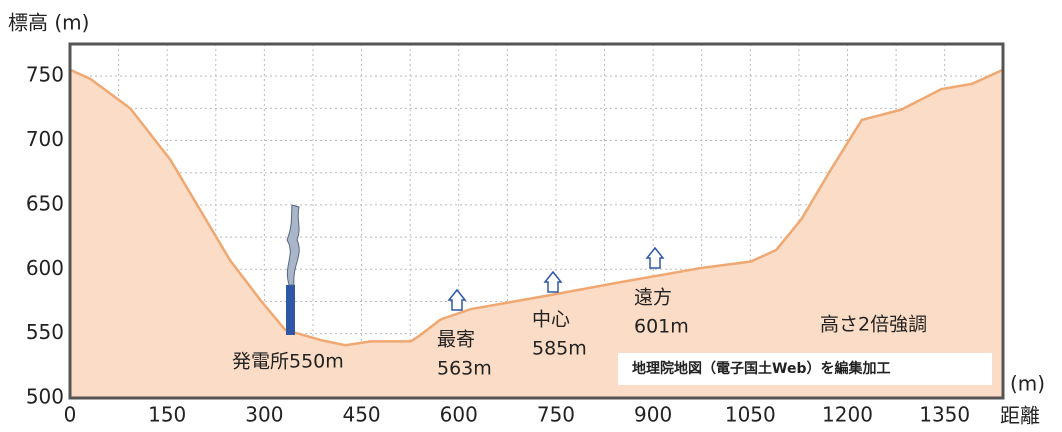 The image size is (1062, 432). What do you see at coordinates (45, 203) in the screenshot?
I see `y-tick-label: 650` at bounding box center [45, 203].